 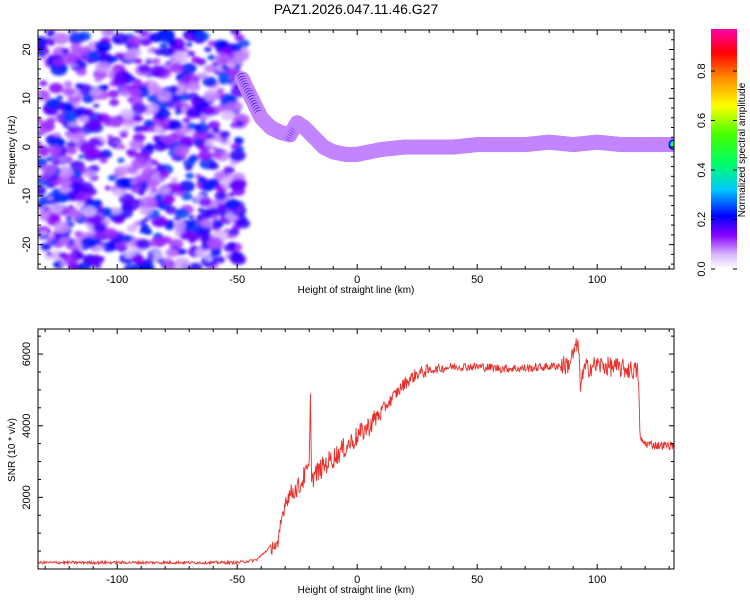 What do you see at coordinates (27, 98) in the screenshot?
I see `y-tick-label: 10` at bounding box center [27, 98].